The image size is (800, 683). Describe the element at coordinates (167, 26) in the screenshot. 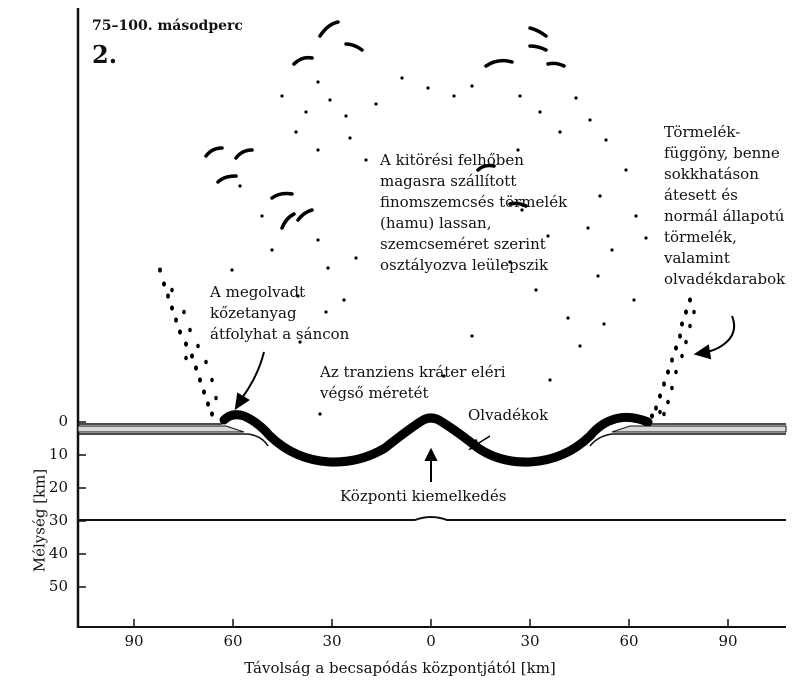

I see `time-range-label: 75–100. másodperc` at that location.